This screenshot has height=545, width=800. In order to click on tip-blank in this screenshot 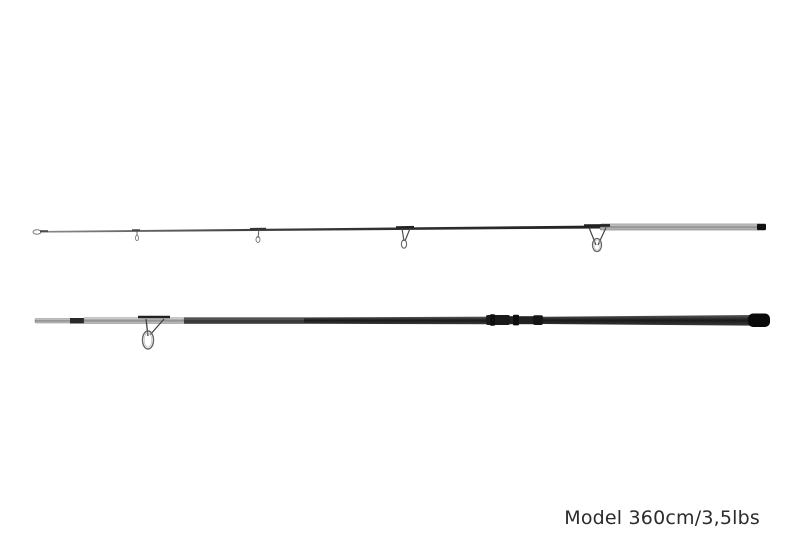, I will do `click(320, 229)`.